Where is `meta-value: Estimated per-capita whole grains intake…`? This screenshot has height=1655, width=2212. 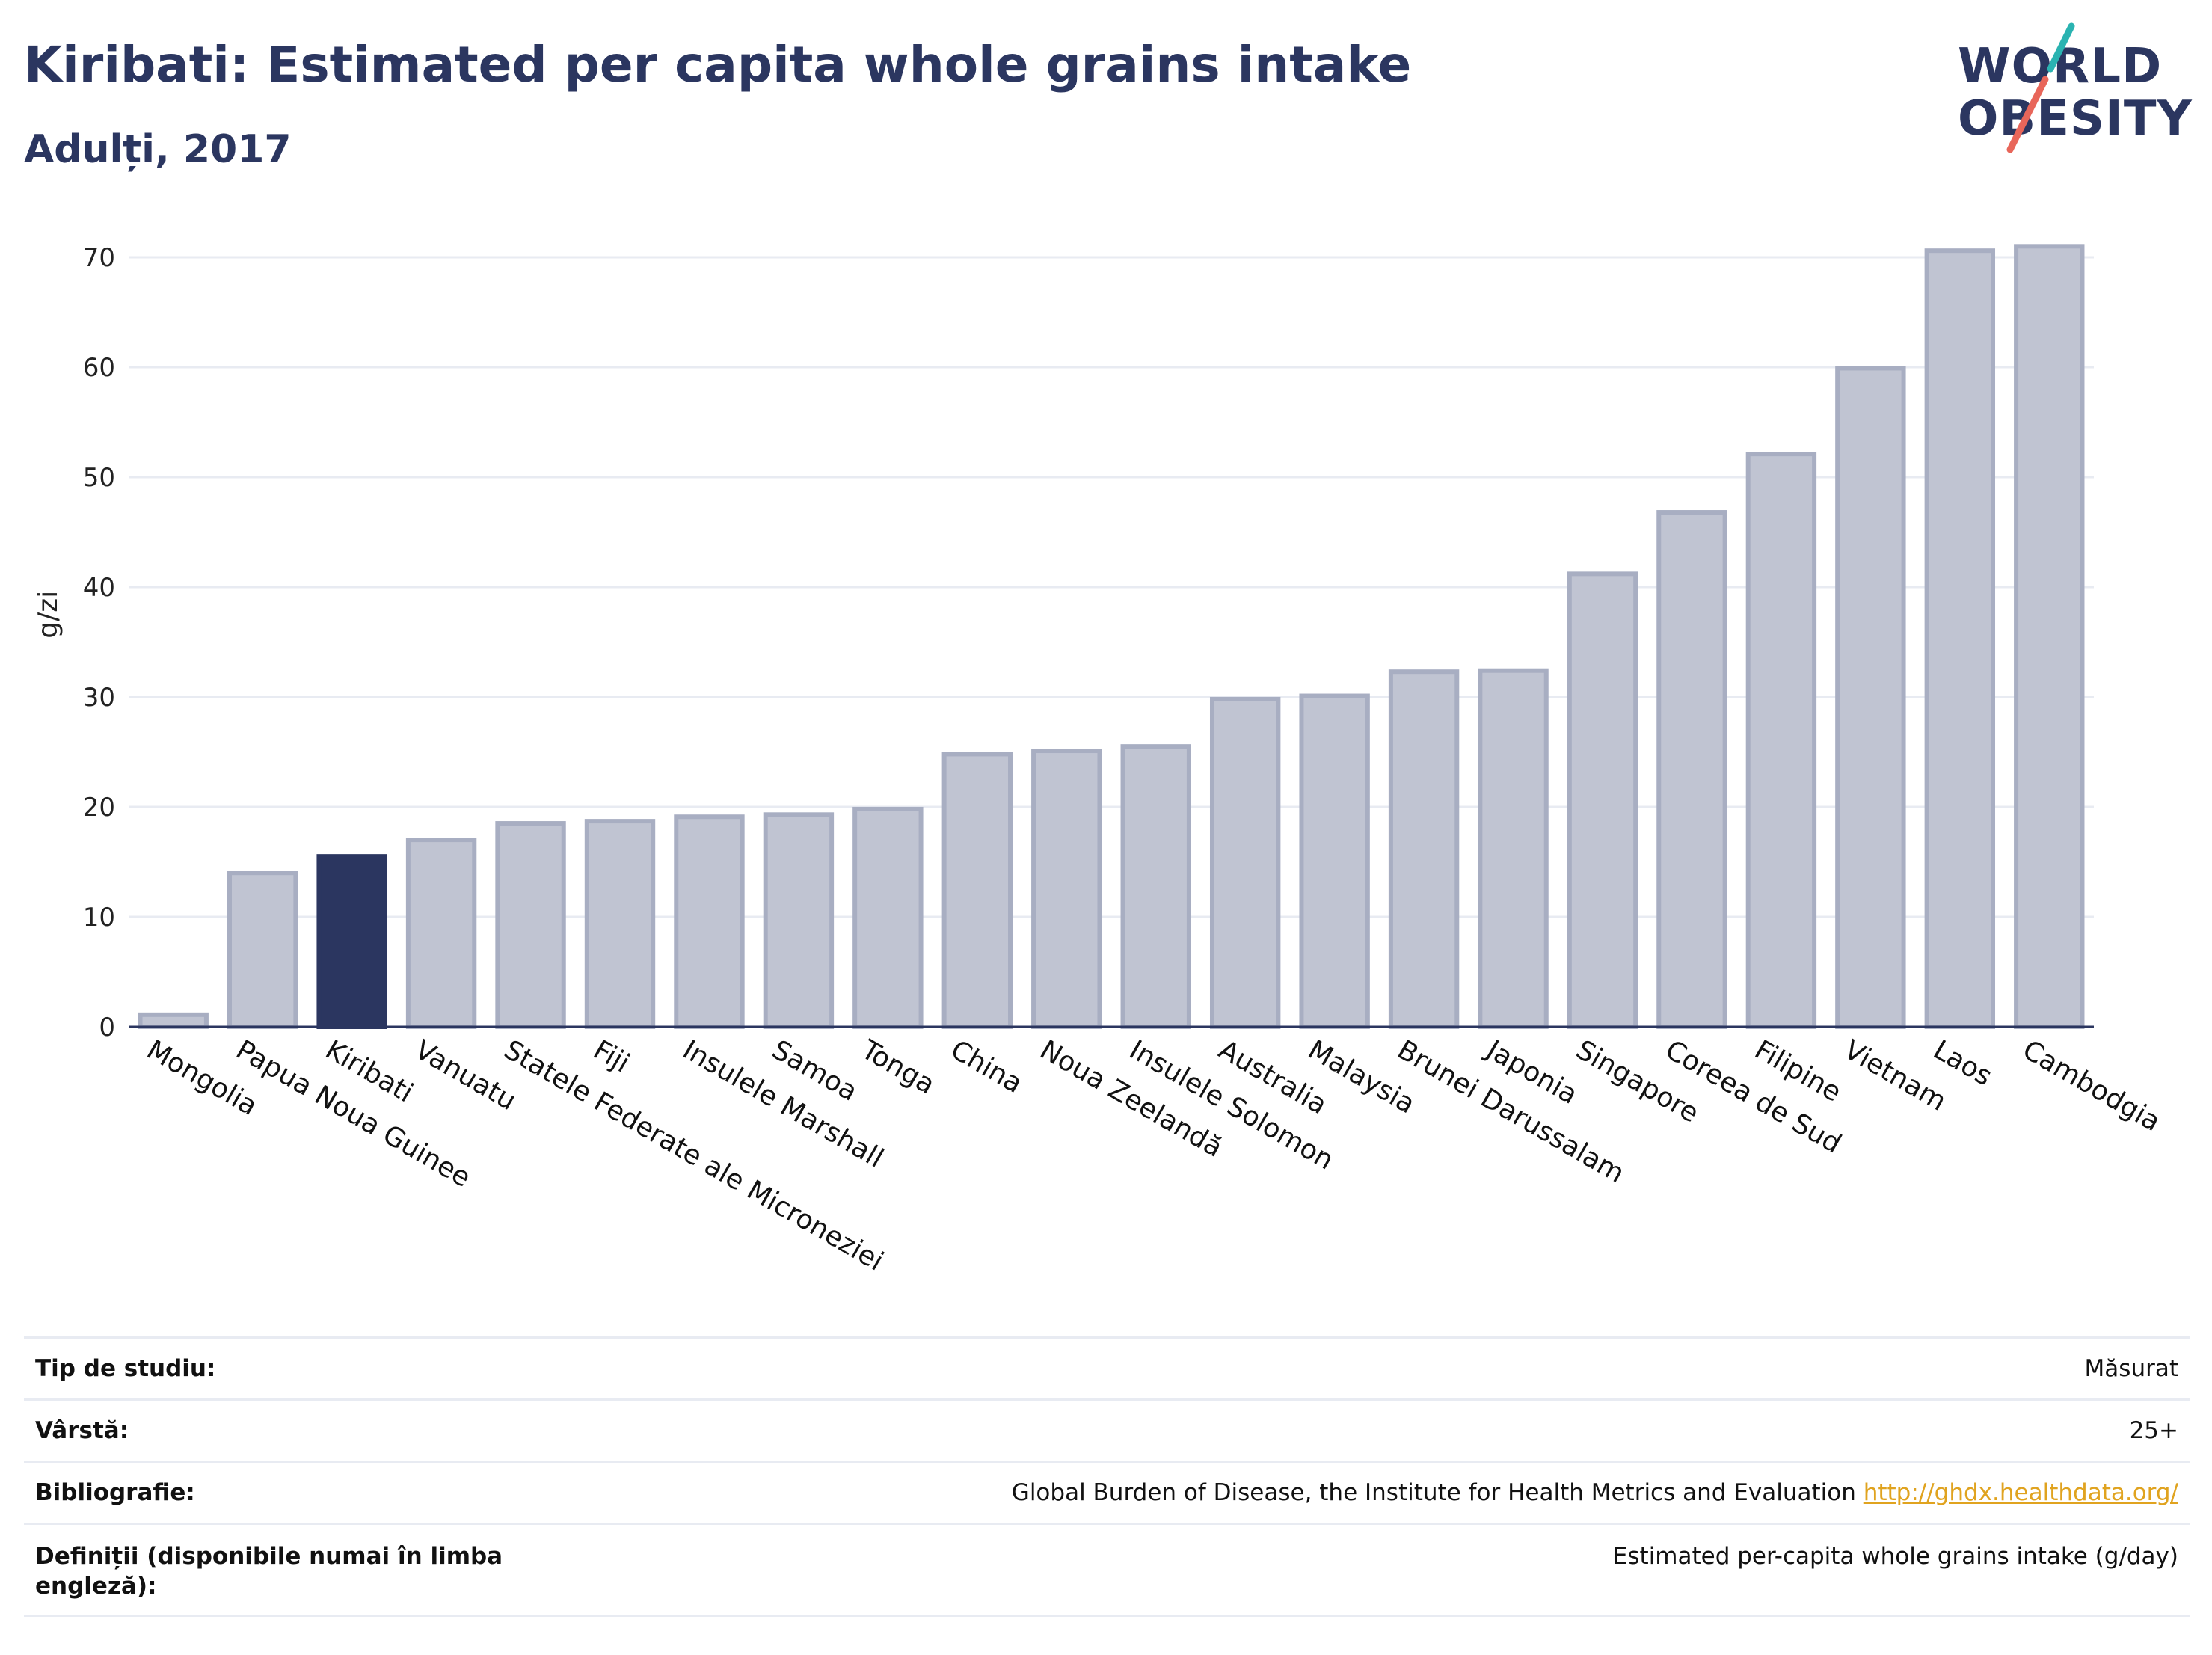
meta-value: Estimated per-capita whole grains intake… is located at coordinates (1895, 1556).